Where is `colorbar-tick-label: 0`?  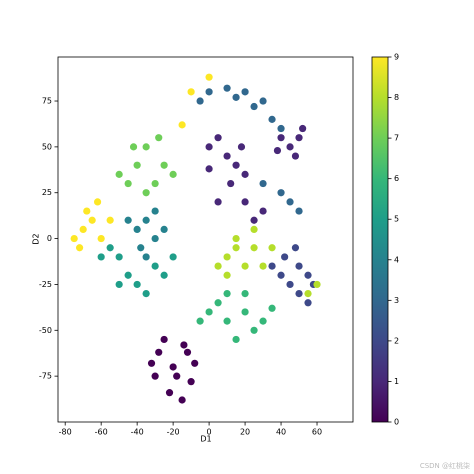 colorbar-tick-label: 0 is located at coordinates (396, 422).